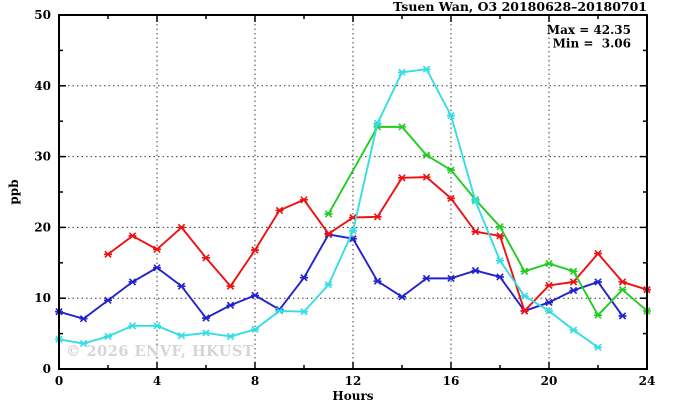 Image resolution: width=674 pixels, height=409 pixels. I want to click on y-tick-label: 40, so click(42, 86).